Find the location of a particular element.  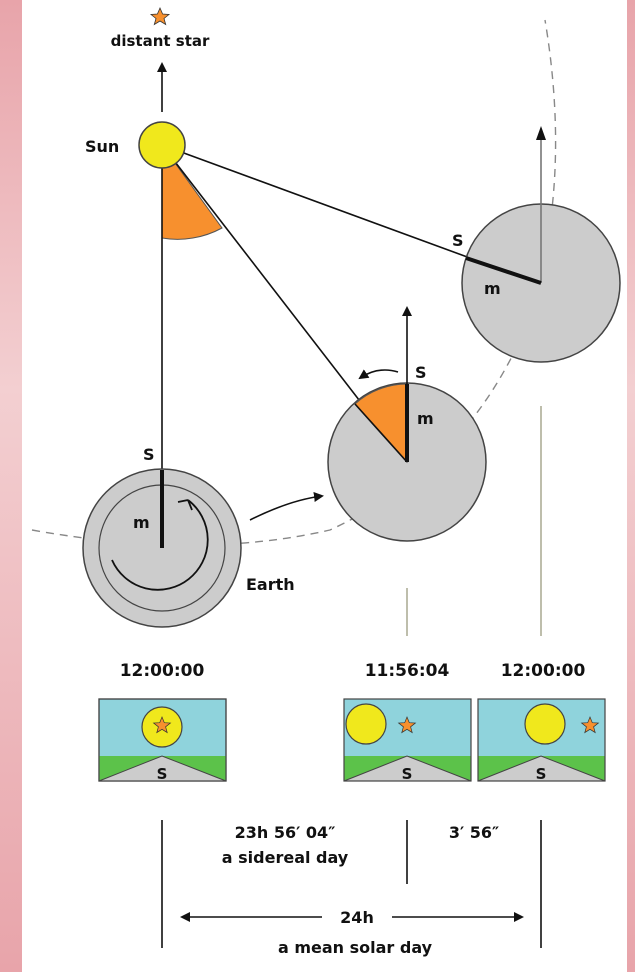

m-label-3: m is located at coordinates (492, 288).